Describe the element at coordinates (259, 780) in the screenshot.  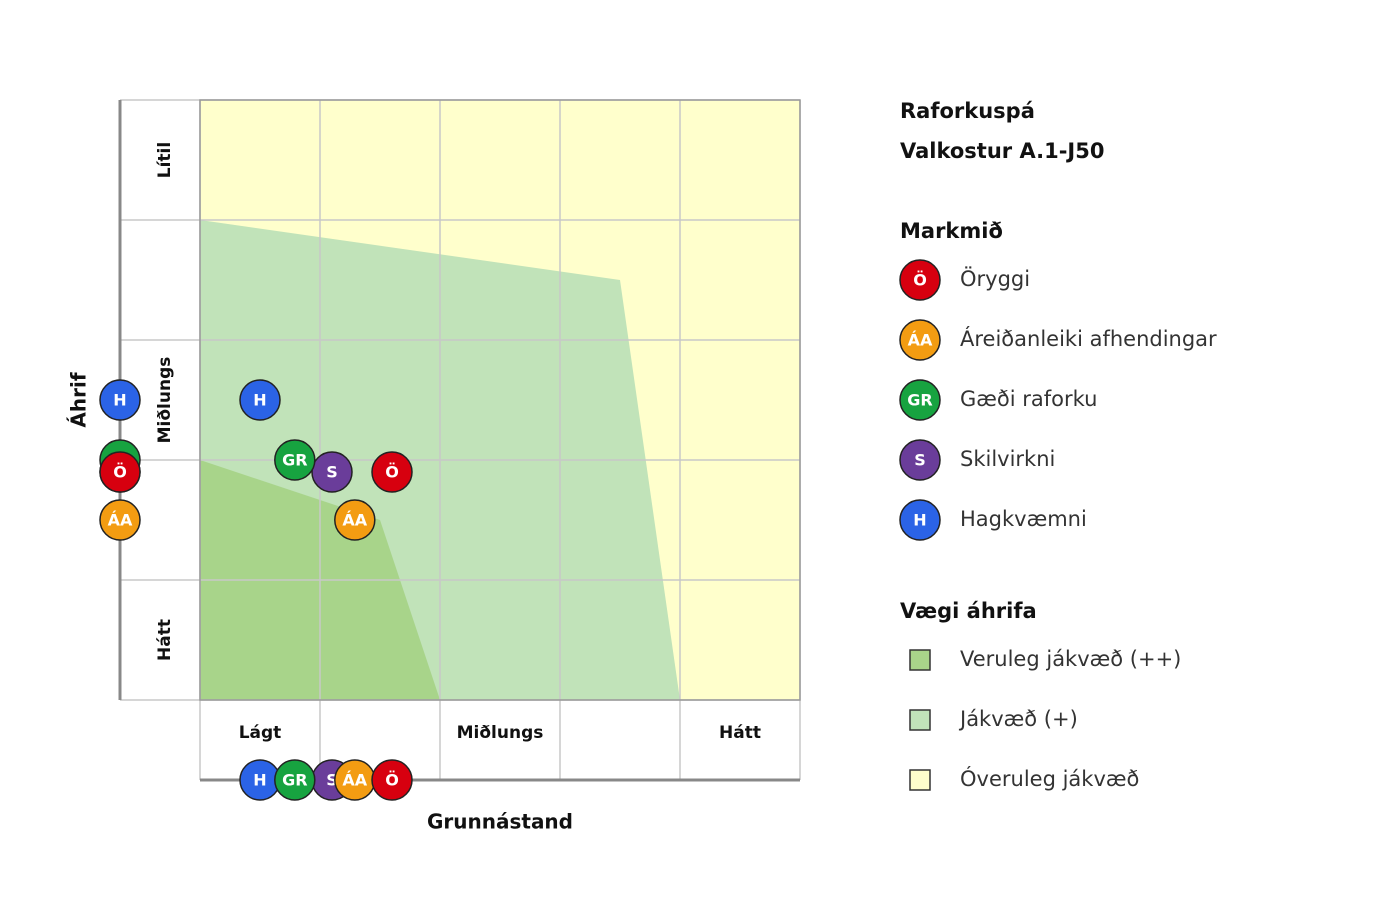
I see `x-axis-marker-label: H` at that location.